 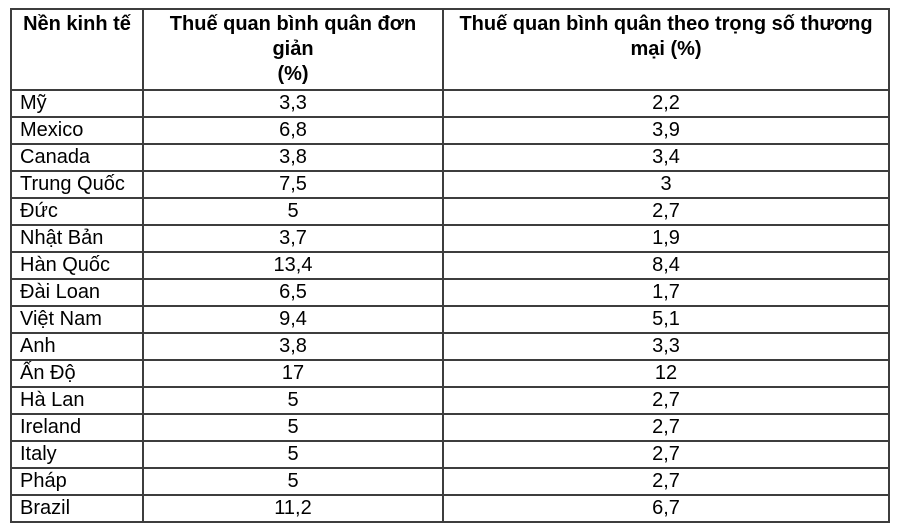 I want to click on table-row: Việt Nam 9,4 5,1, so click(x=450, y=319).